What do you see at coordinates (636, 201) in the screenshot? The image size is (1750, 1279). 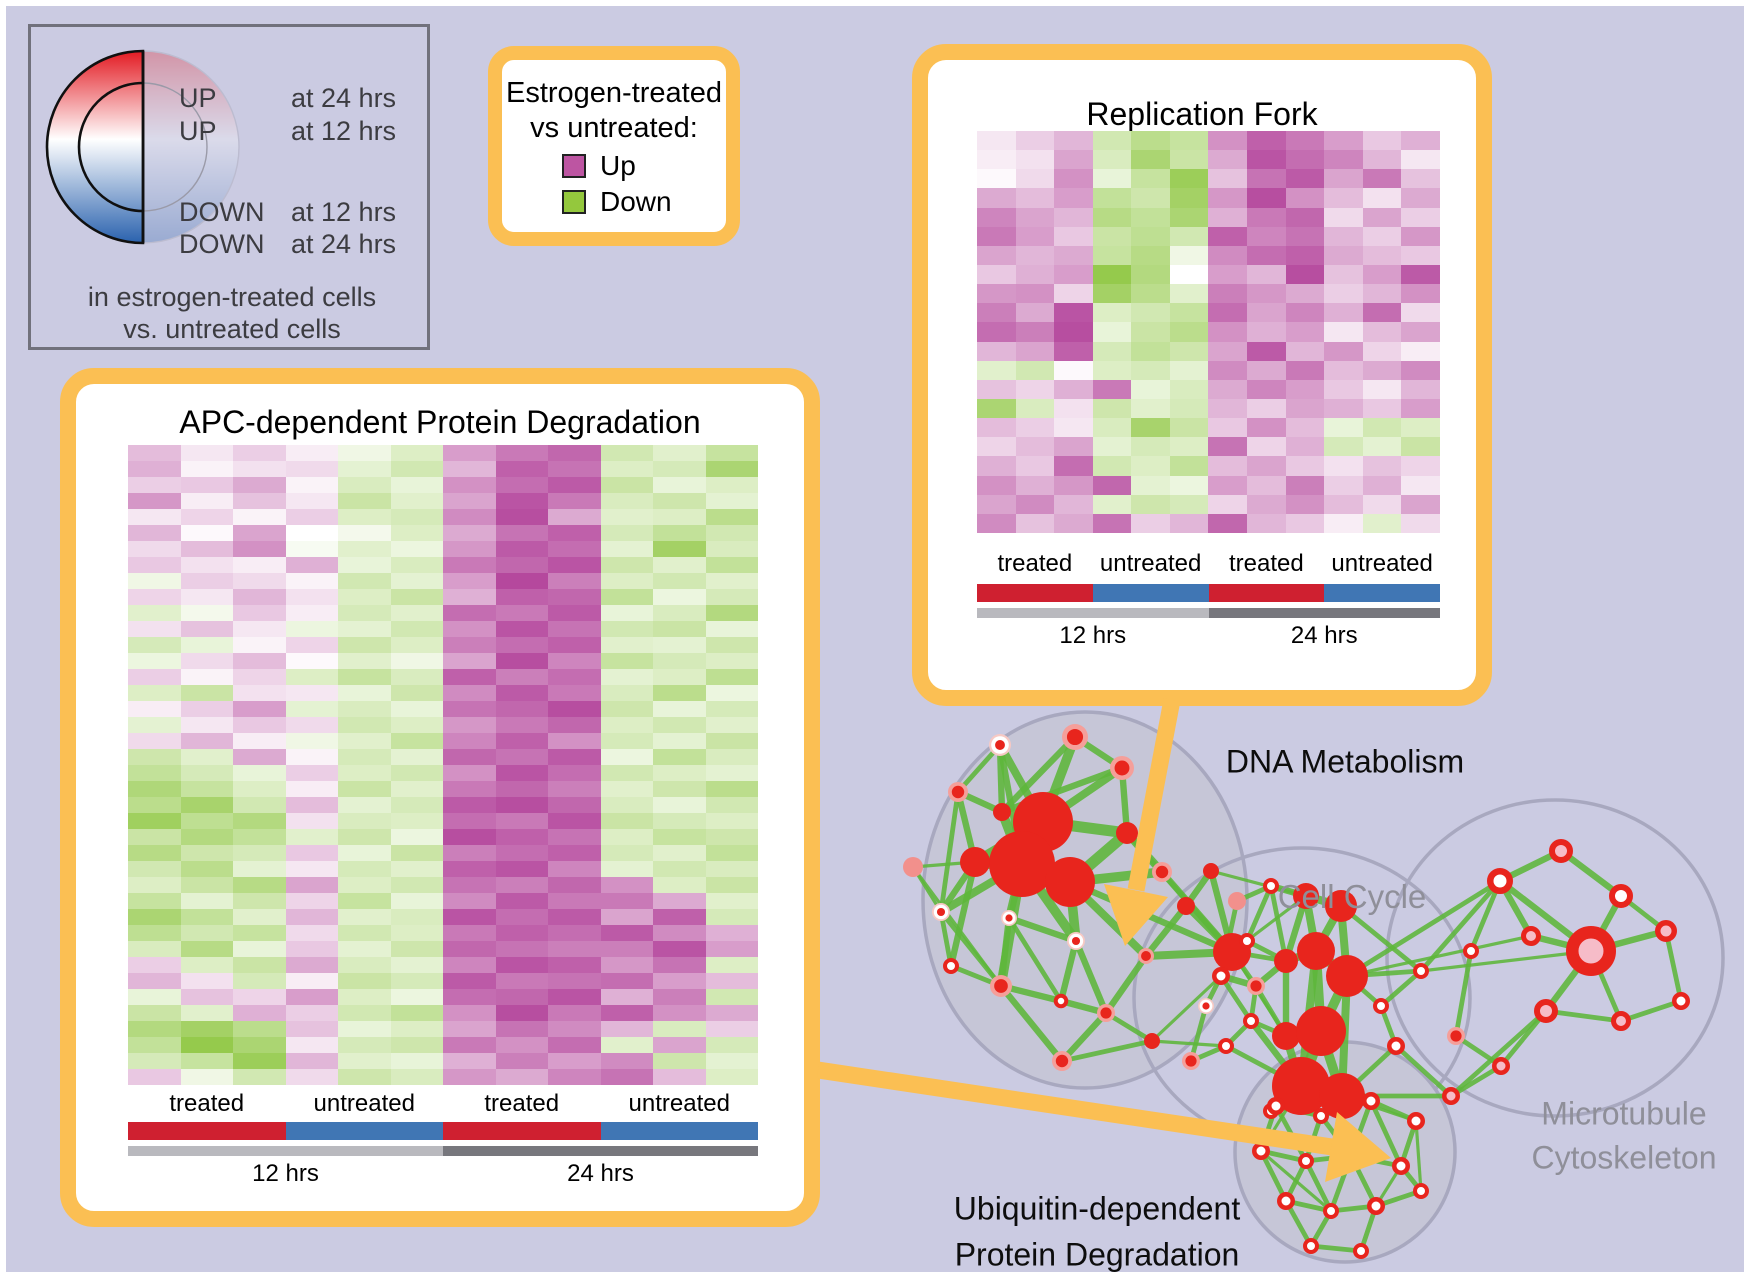 I see `legend-item-label: Down` at bounding box center [636, 201].